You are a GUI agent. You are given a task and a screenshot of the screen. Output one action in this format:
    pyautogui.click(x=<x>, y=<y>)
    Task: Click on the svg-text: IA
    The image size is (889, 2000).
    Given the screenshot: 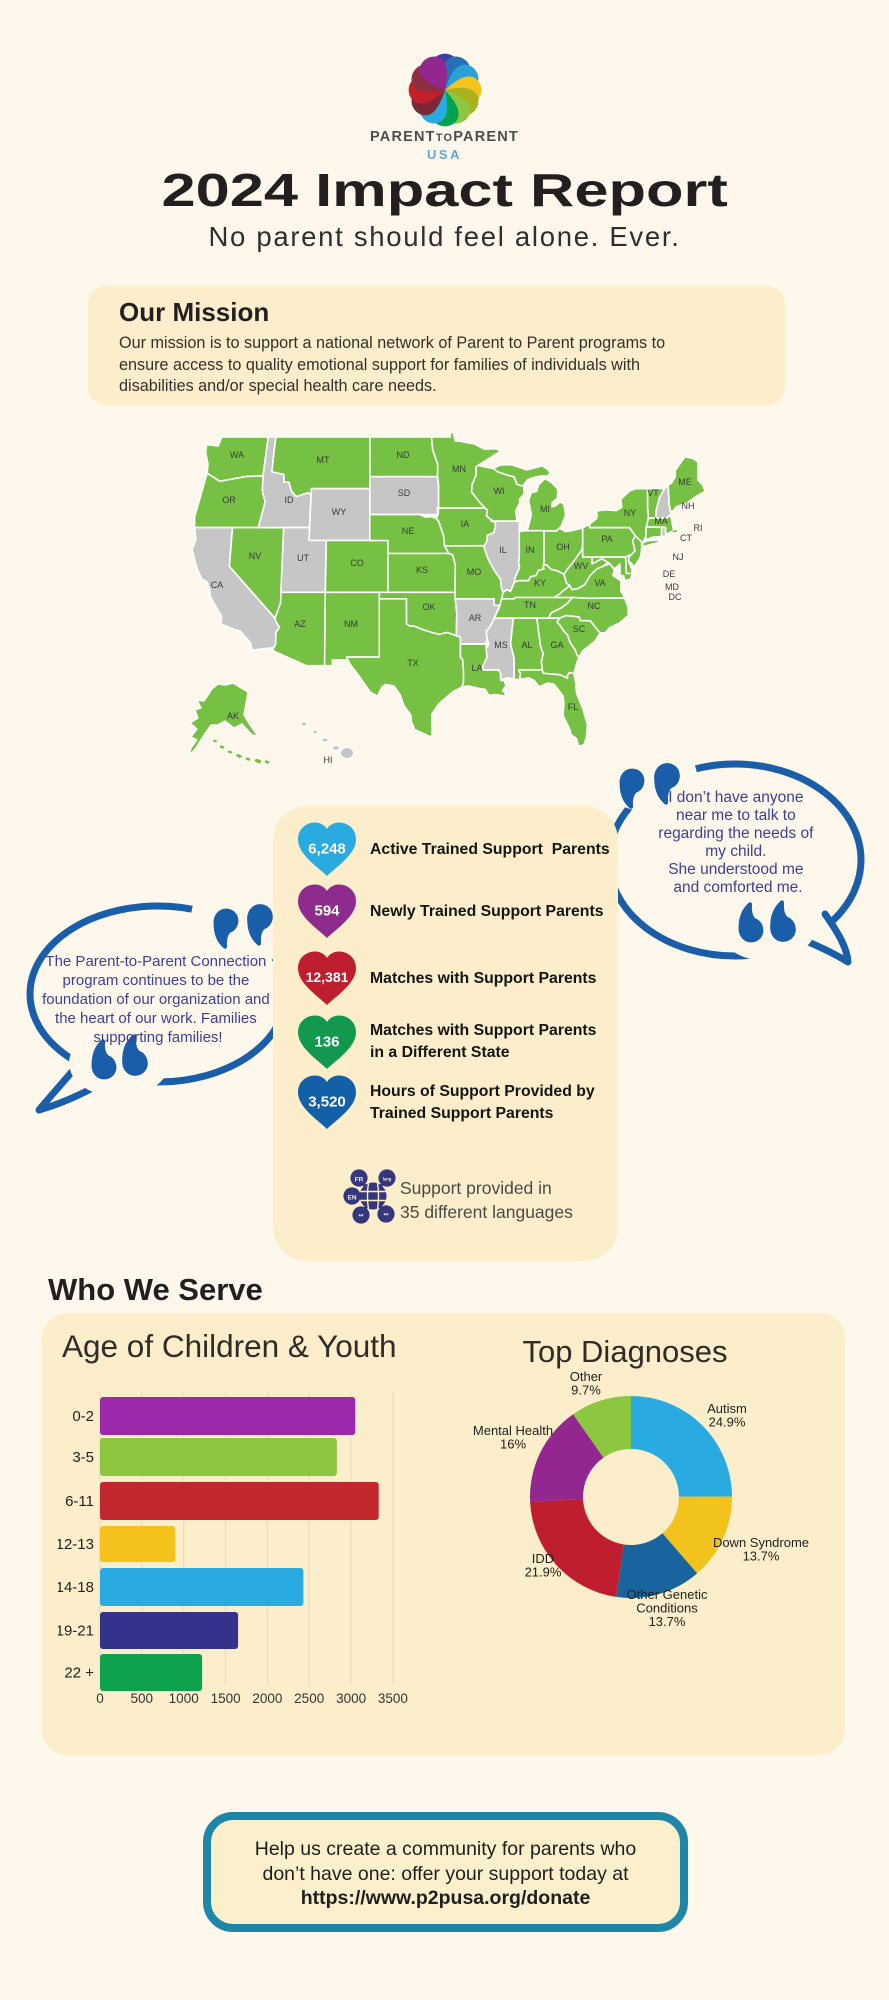 What is the action you would take?
    pyautogui.click(x=465, y=524)
    